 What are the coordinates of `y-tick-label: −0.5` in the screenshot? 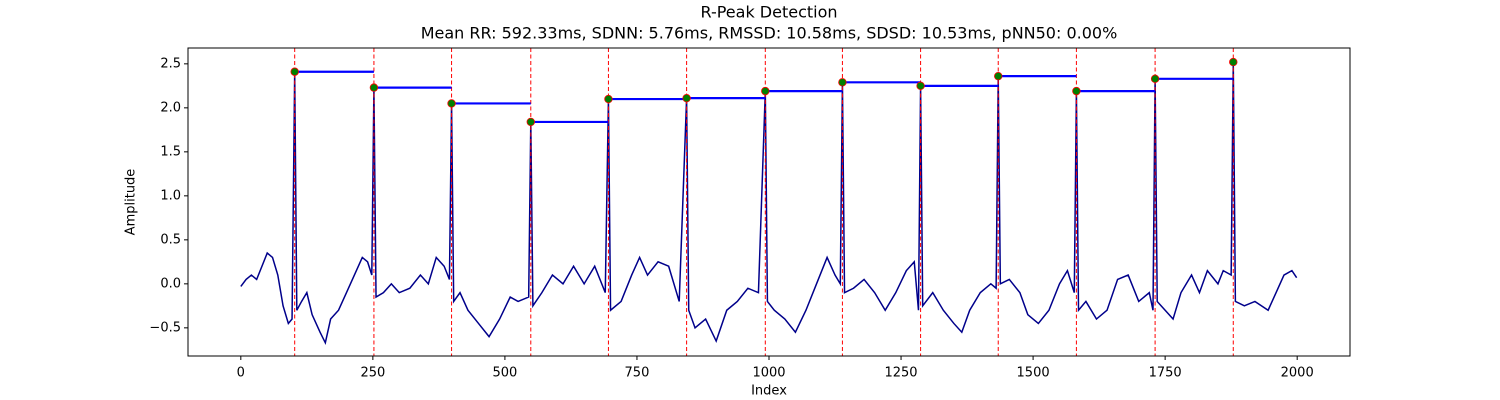 It's located at (165, 327).